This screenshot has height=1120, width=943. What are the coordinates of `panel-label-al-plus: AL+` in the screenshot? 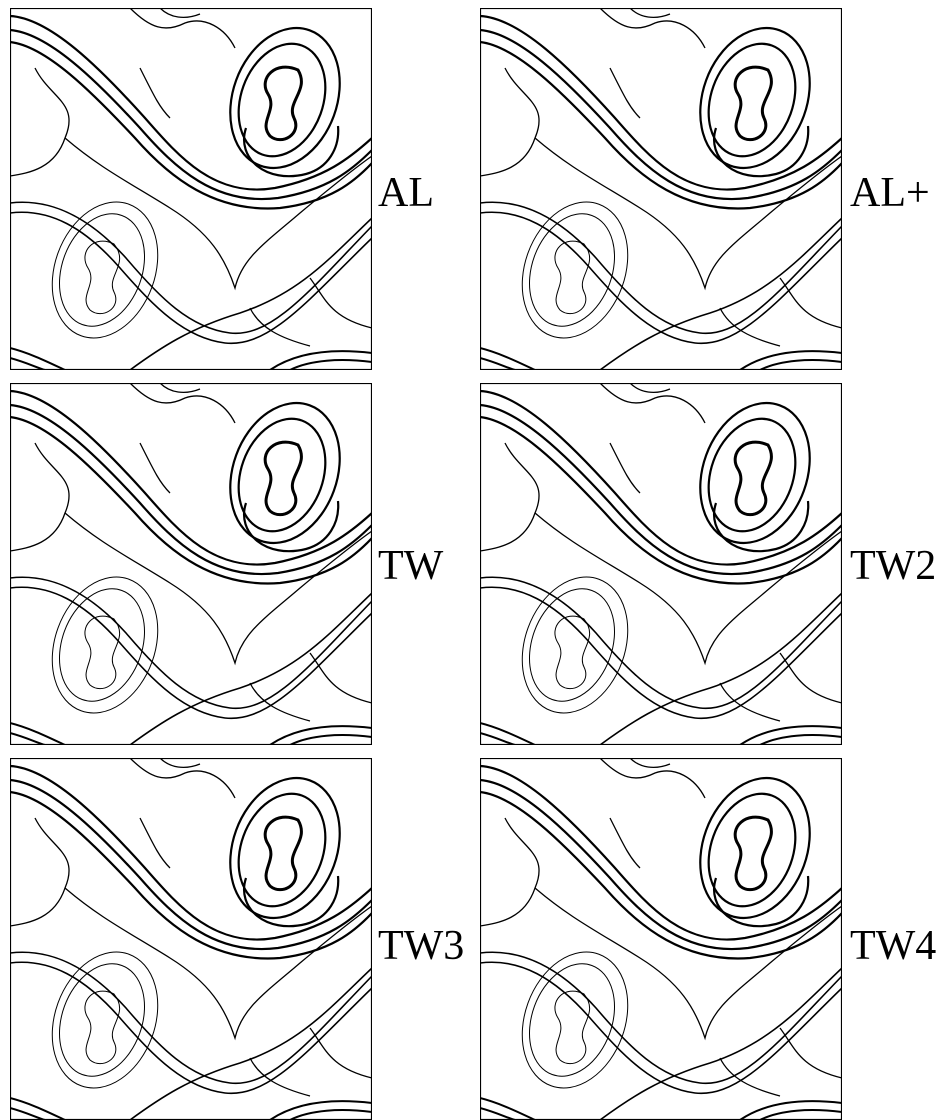 It's located at (890, 193).